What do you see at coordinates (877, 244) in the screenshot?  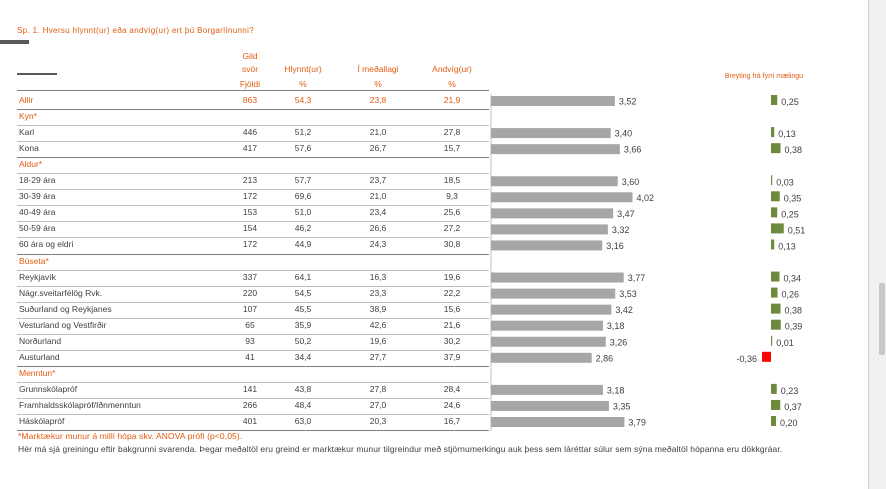 I see `scrollbar` at bounding box center [877, 244].